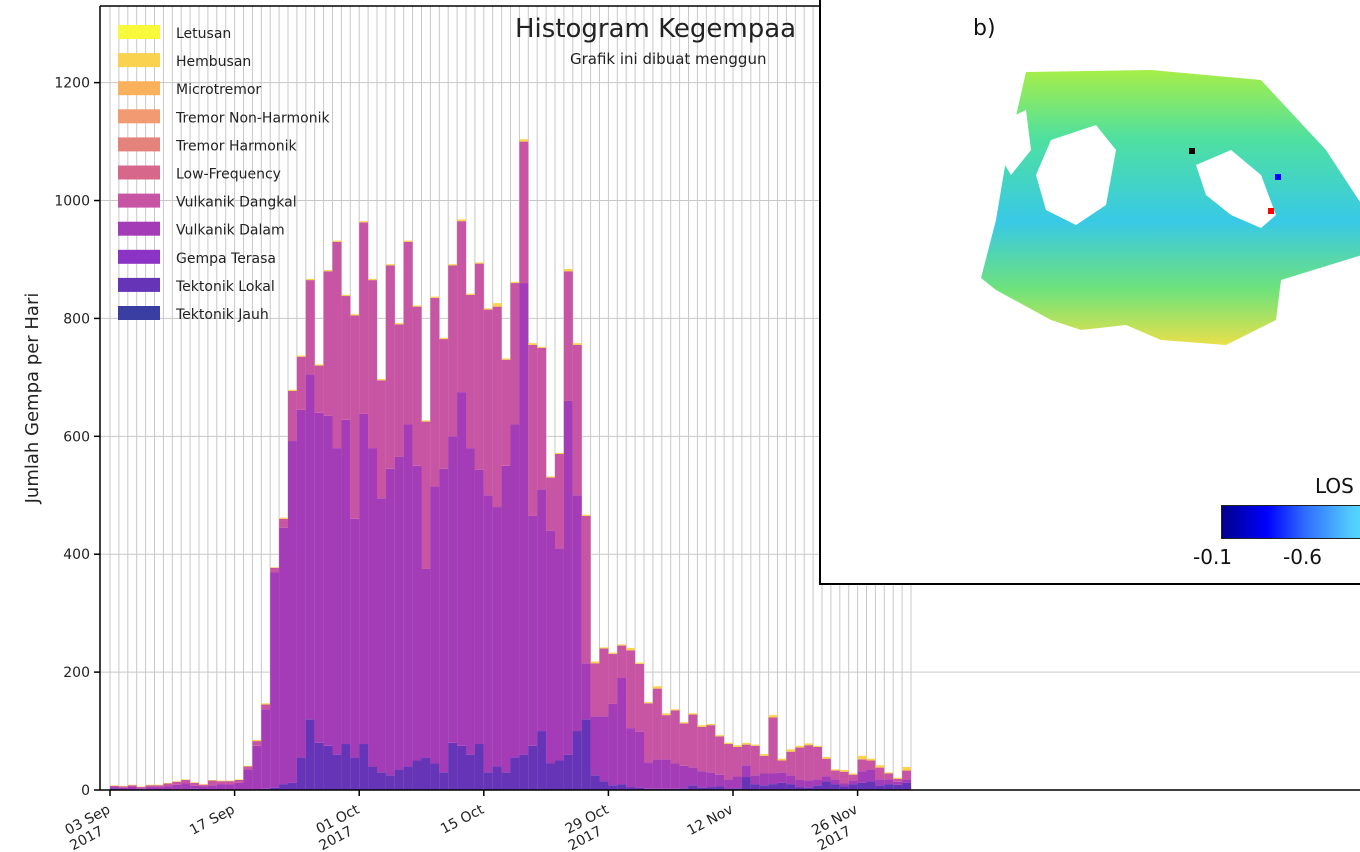  Describe the element at coordinates (462, 819) in the screenshot. I see `x-tick-label: 15 Oct` at that location.